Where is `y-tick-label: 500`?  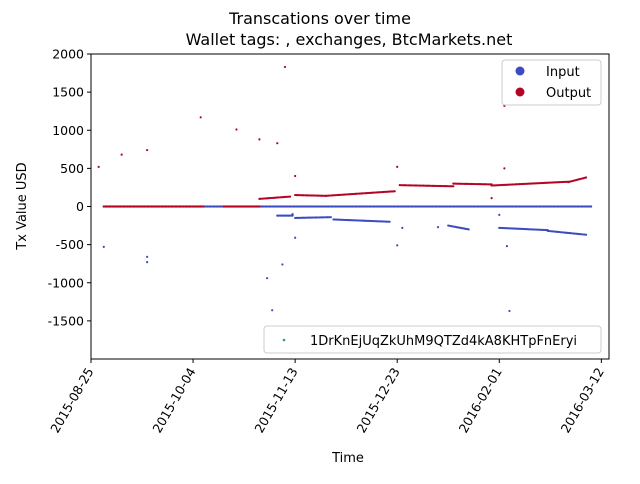
y-tick-label: 500 is located at coordinates (72, 168).